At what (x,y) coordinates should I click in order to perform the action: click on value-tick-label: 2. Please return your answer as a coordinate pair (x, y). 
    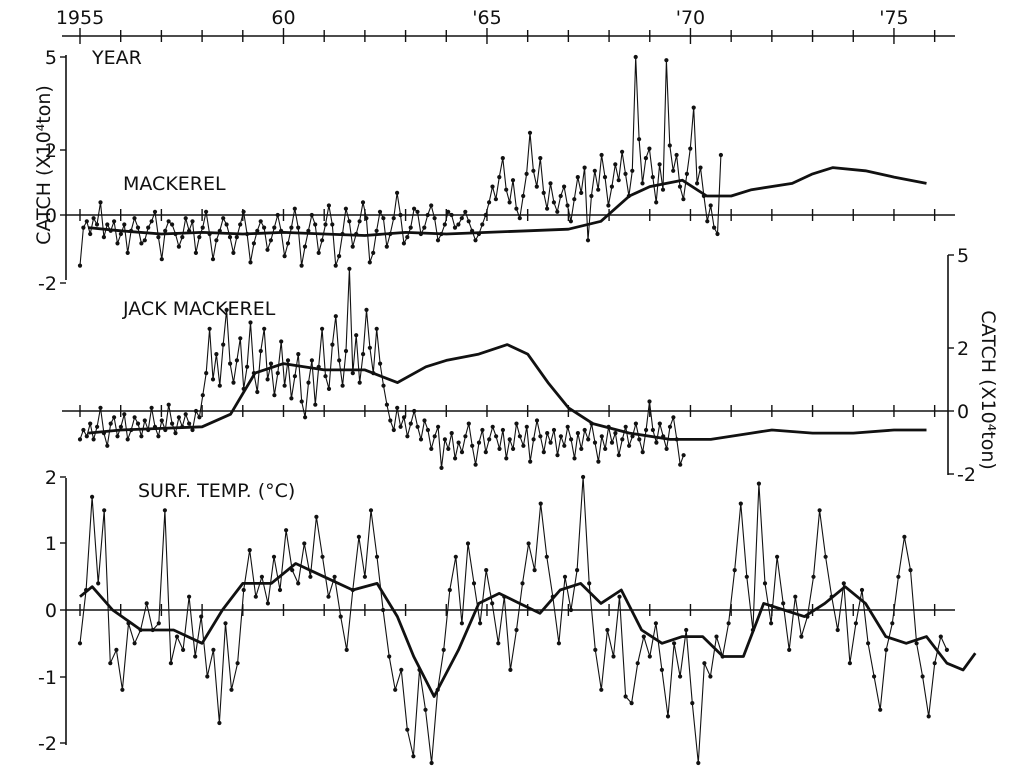
    Looking at the image, I should click on (51, 151).